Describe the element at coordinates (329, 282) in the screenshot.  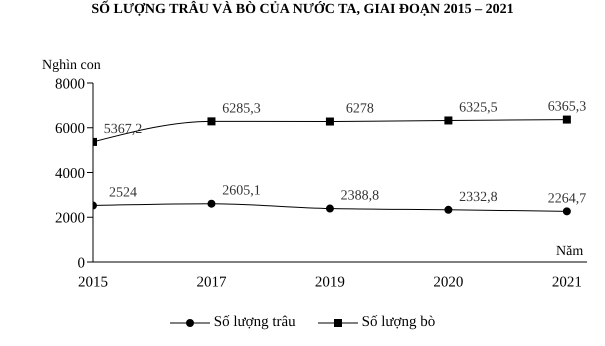
I see `x-tick-label: 2019` at that location.